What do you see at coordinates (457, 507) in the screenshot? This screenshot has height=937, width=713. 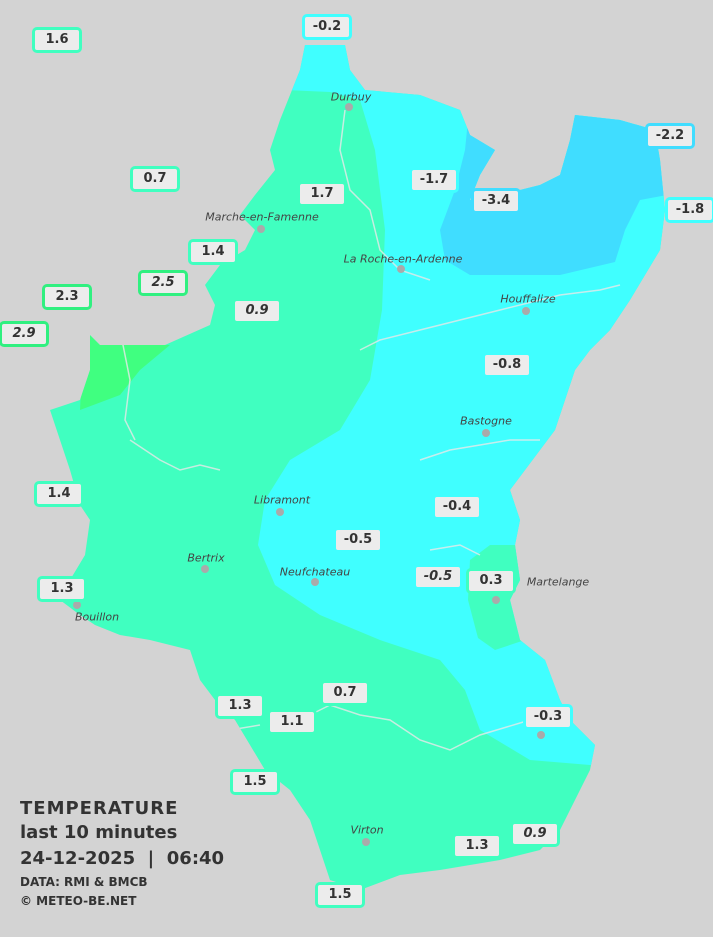 I see `station-badge: -0.4` at bounding box center [457, 507].